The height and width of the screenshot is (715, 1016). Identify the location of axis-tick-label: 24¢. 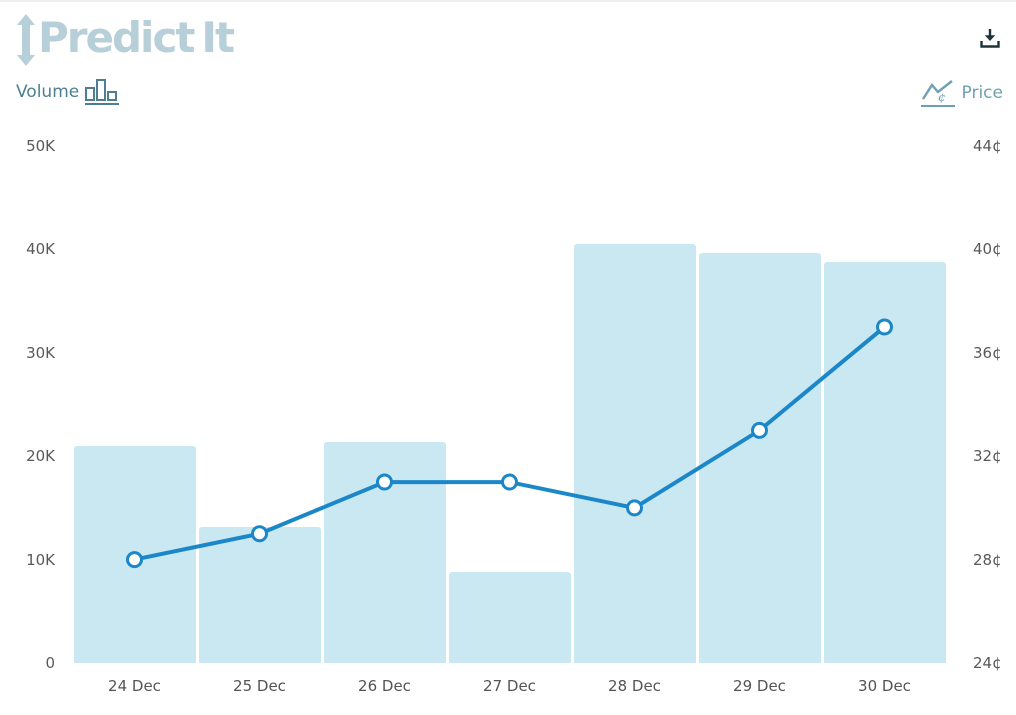
(987, 663).